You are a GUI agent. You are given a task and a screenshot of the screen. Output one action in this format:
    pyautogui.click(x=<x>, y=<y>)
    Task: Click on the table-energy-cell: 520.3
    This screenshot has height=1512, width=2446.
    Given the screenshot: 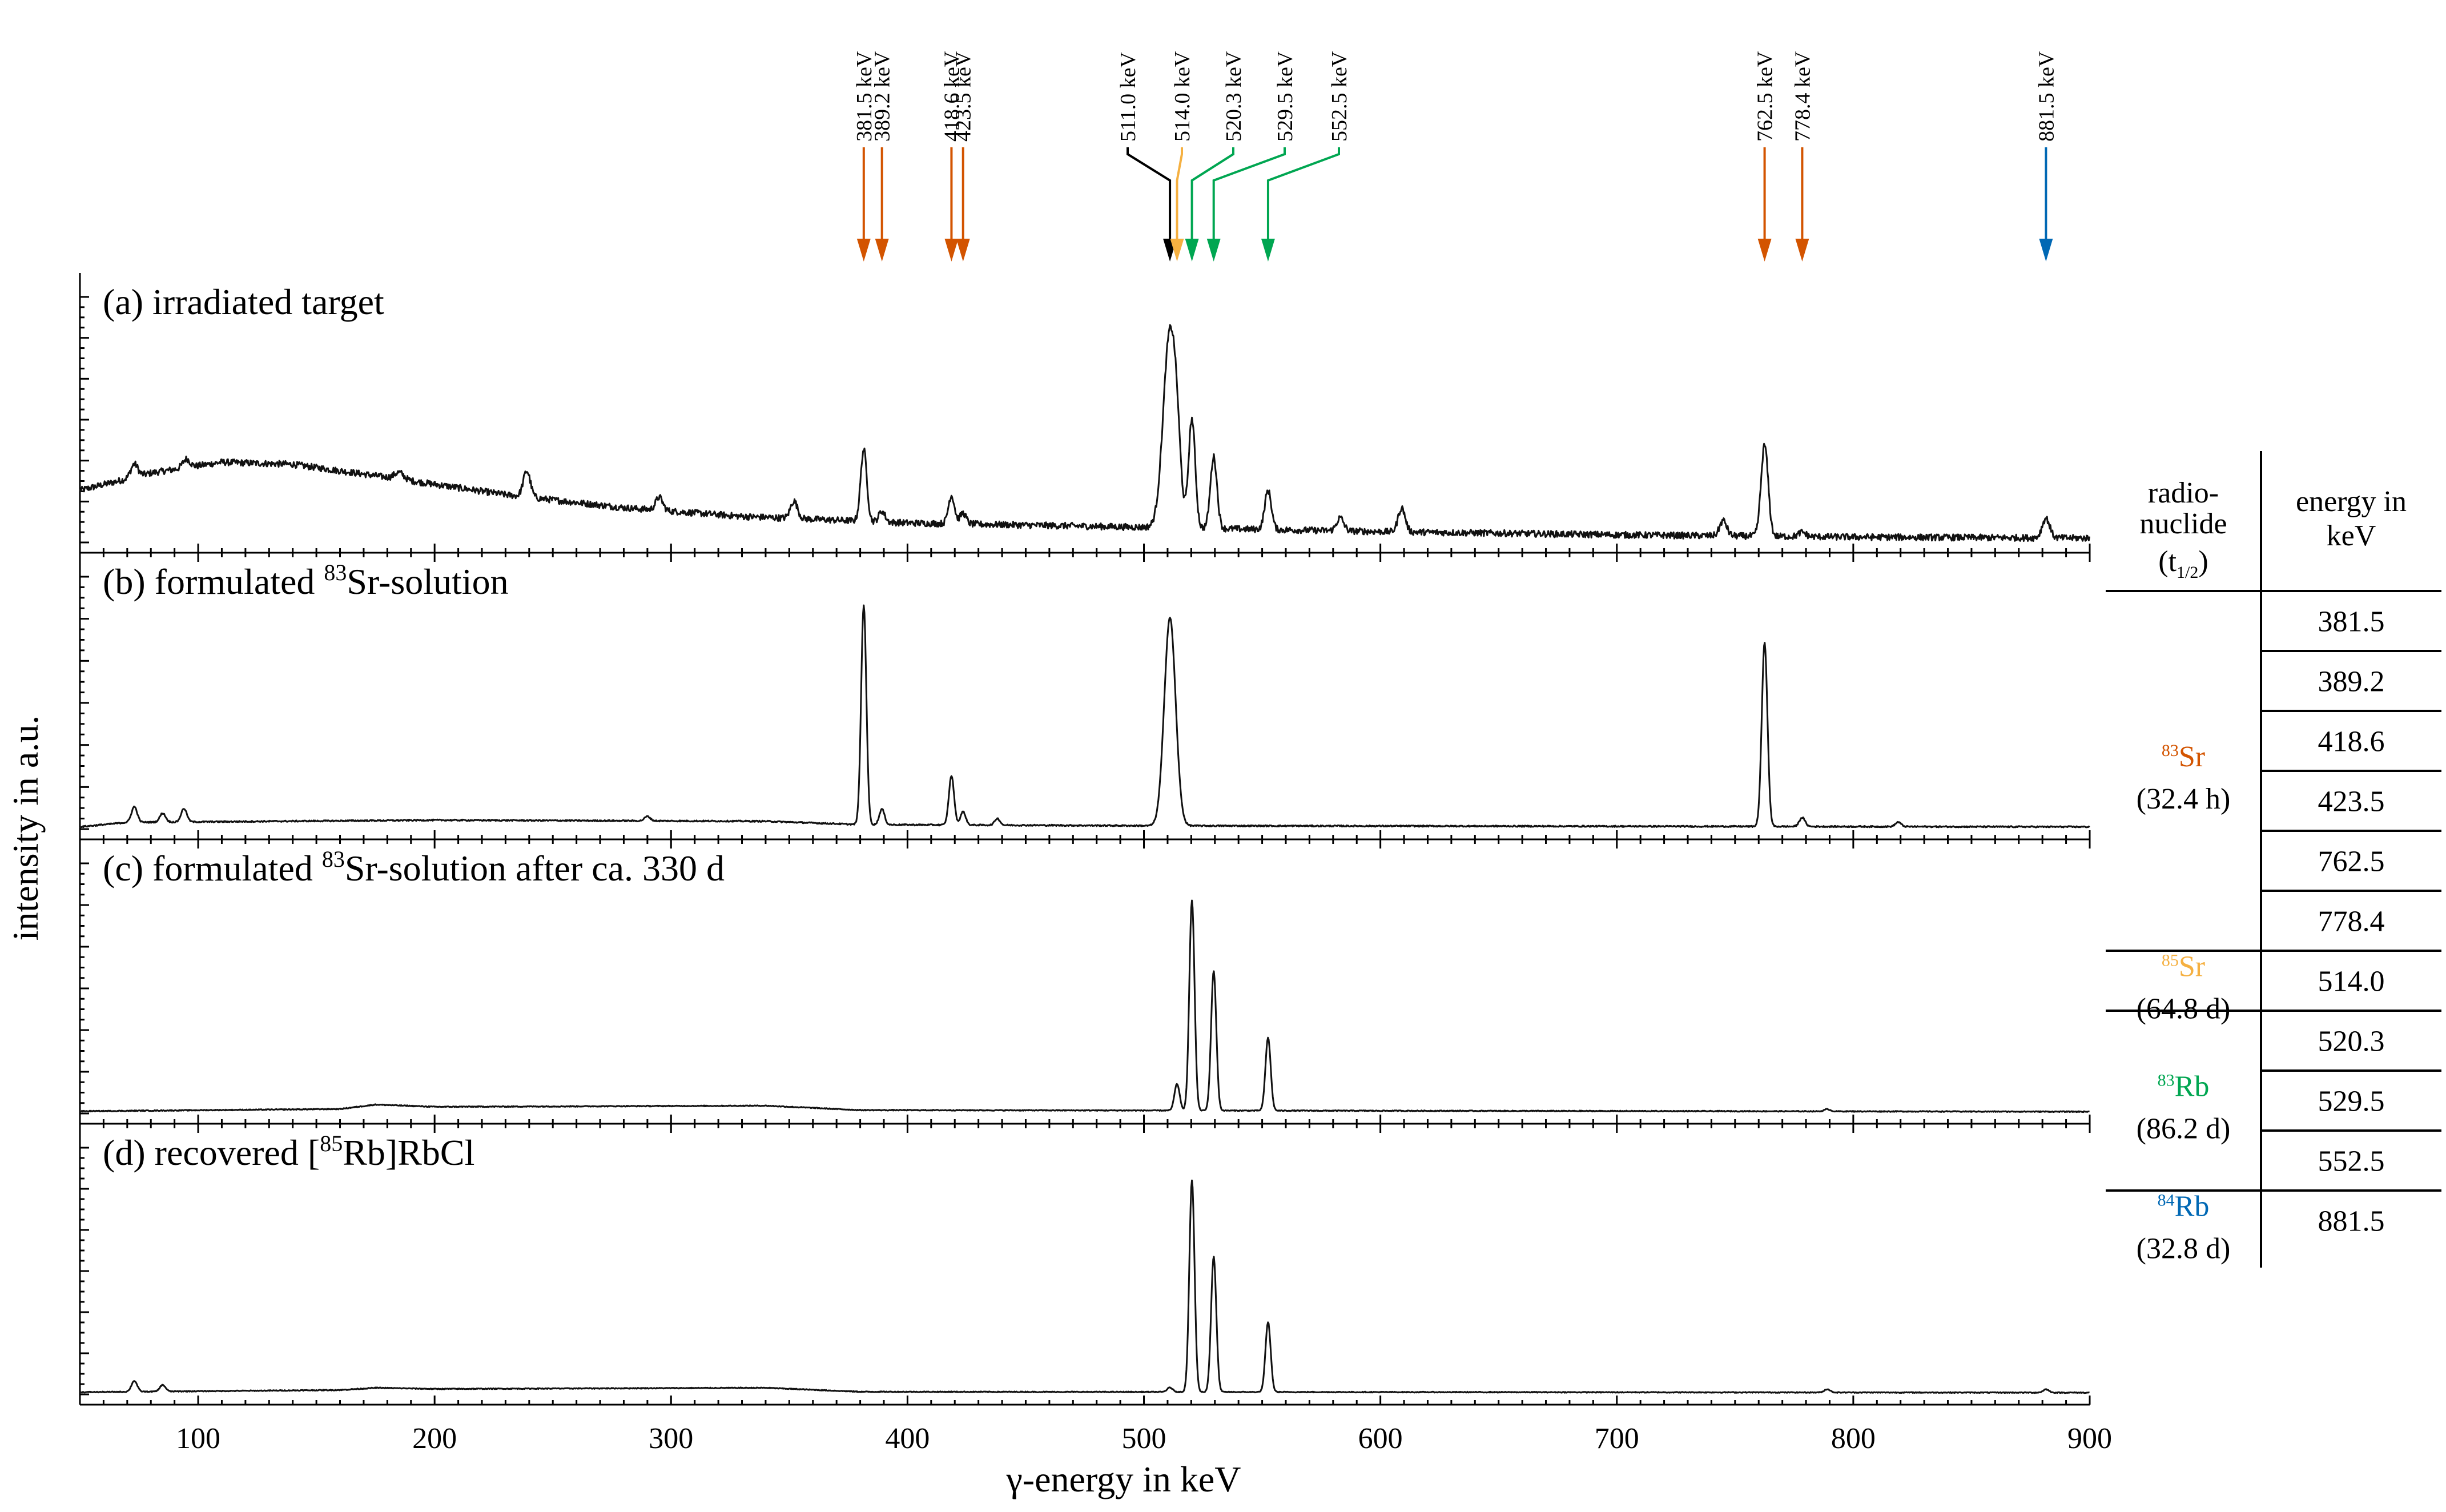 What is the action you would take?
    pyautogui.click(x=2351, y=1042)
    